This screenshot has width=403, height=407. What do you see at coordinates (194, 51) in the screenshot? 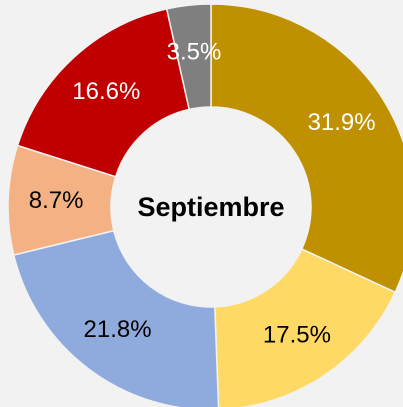
I see `data-label: 3.5%` at bounding box center [194, 51].